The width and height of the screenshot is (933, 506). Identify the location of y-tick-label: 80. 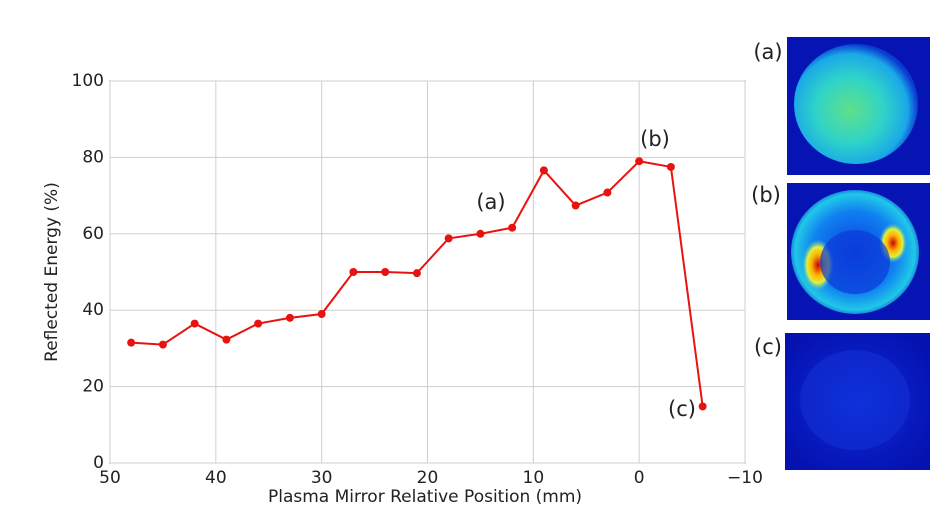
(93, 157).